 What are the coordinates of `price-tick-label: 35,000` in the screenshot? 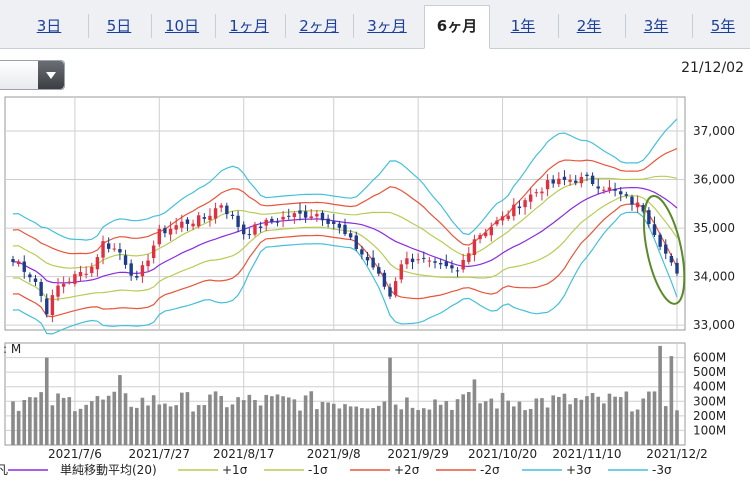 It's located at (714, 228).